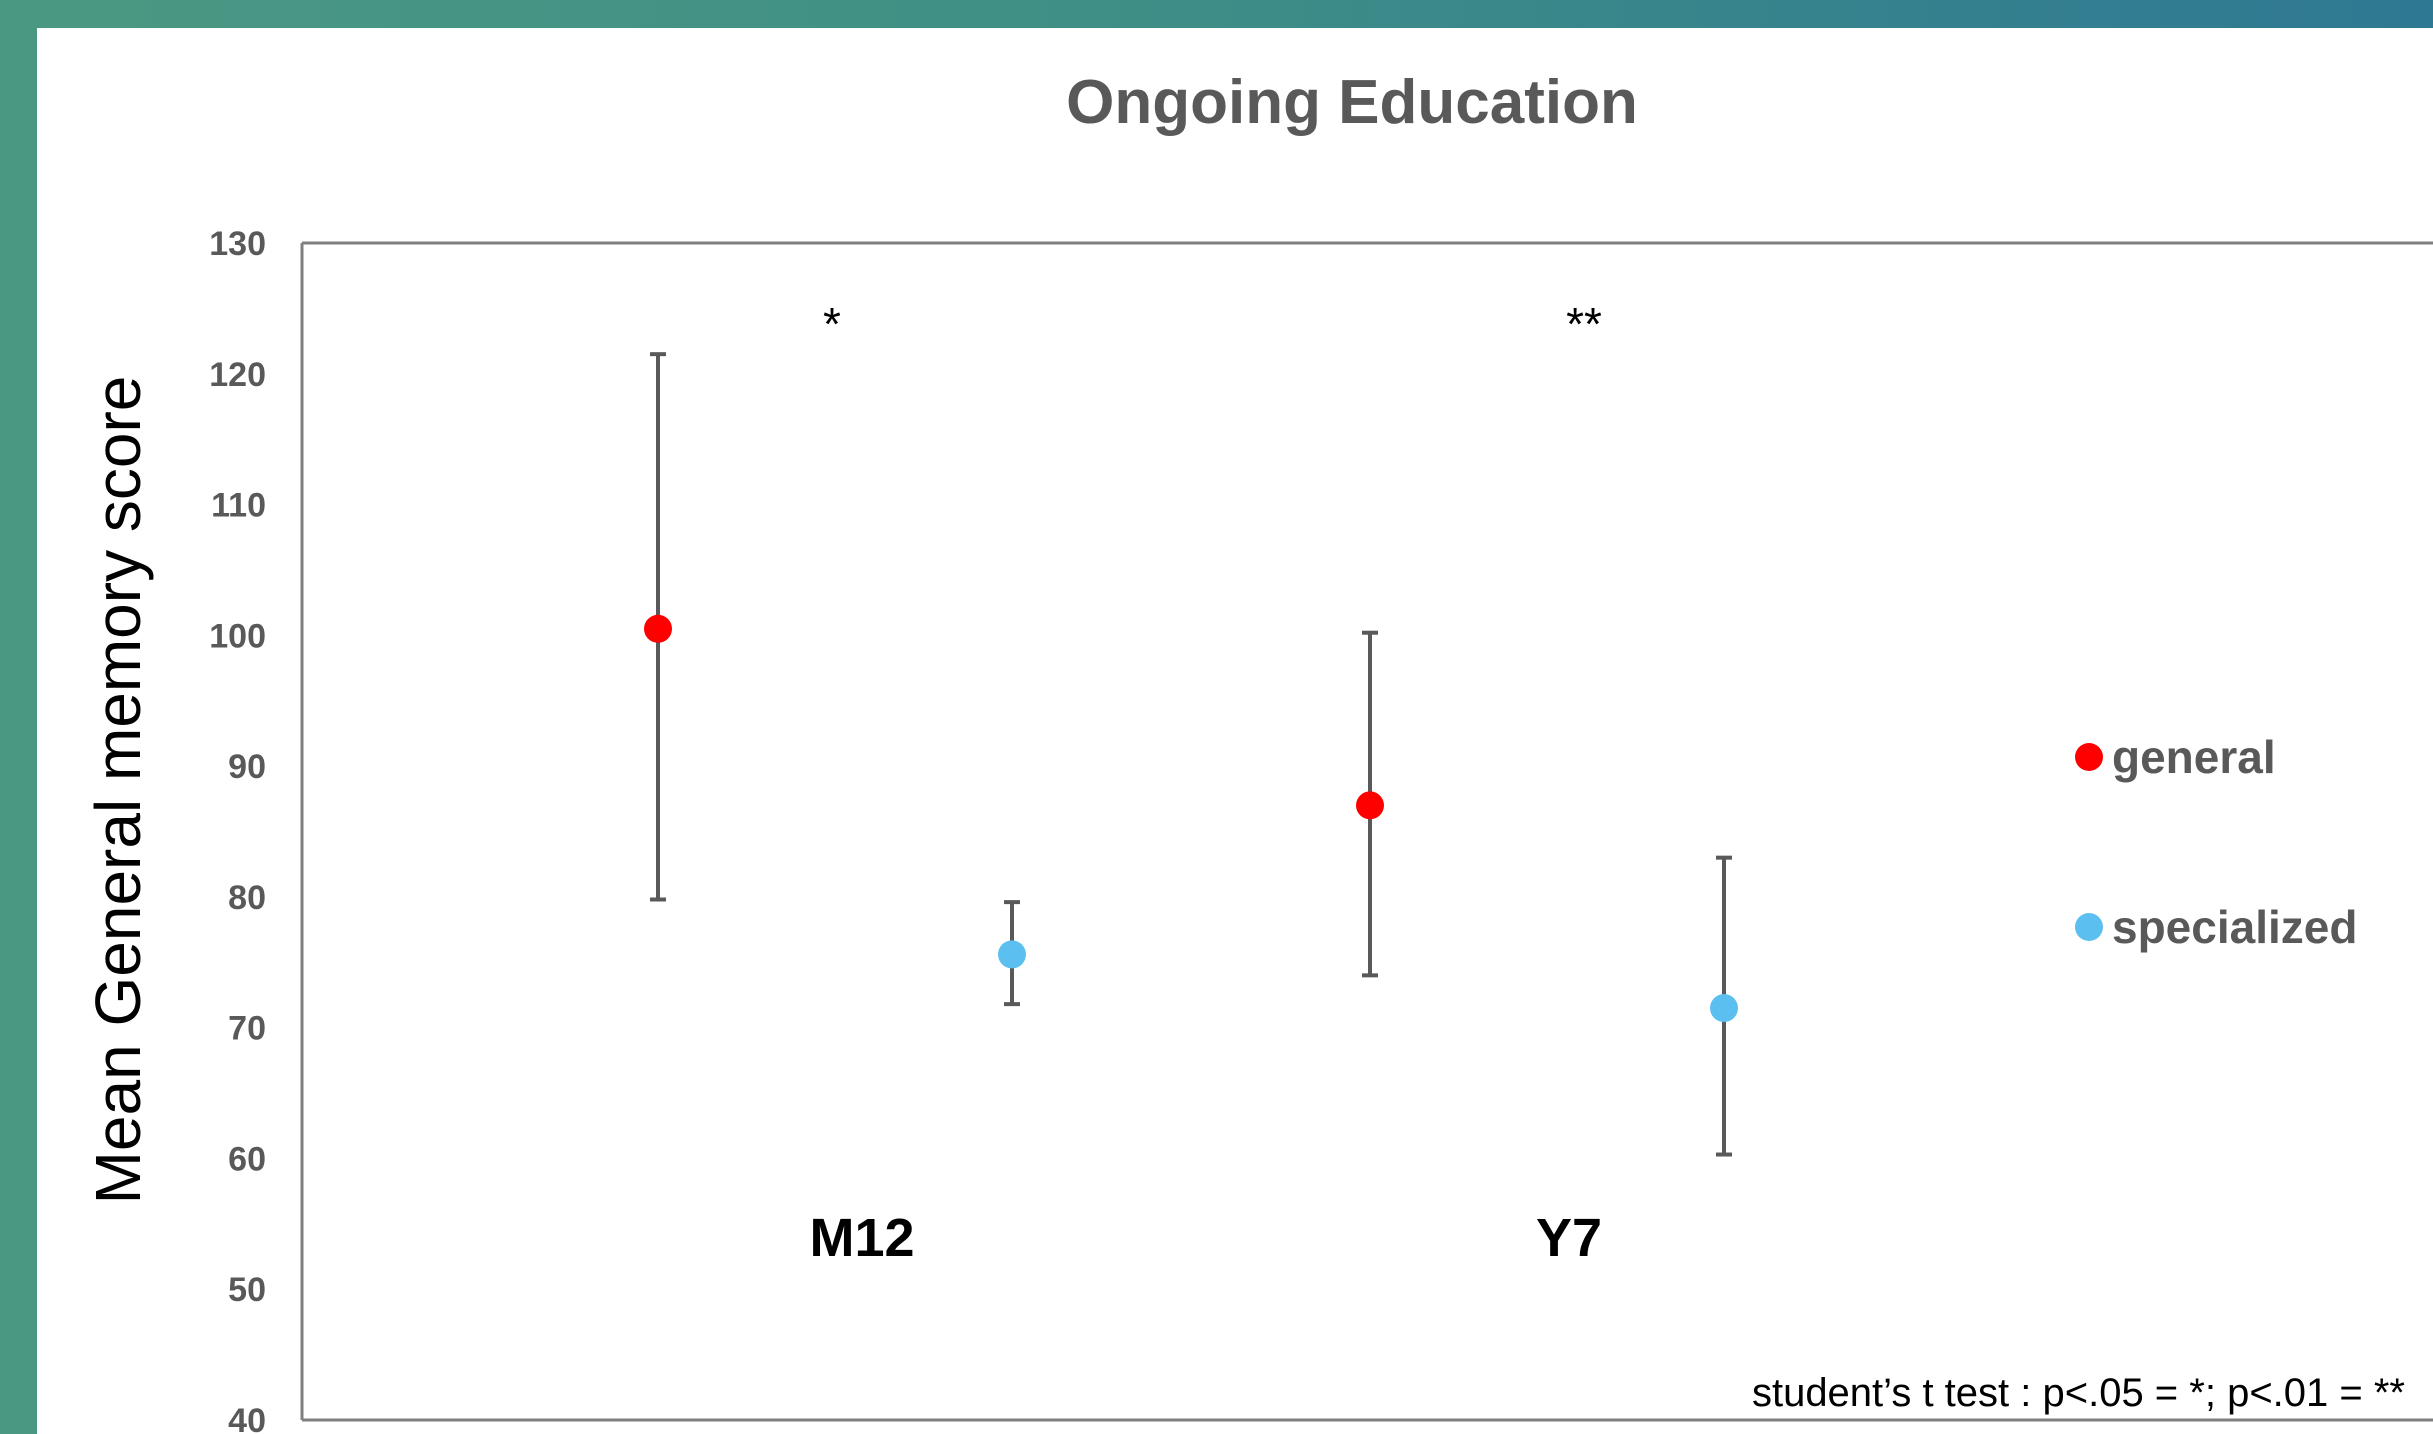 The image size is (2433, 1434). What do you see at coordinates (247, 1418) in the screenshot?
I see `y-tick-label: 40` at bounding box center [247, 1418].